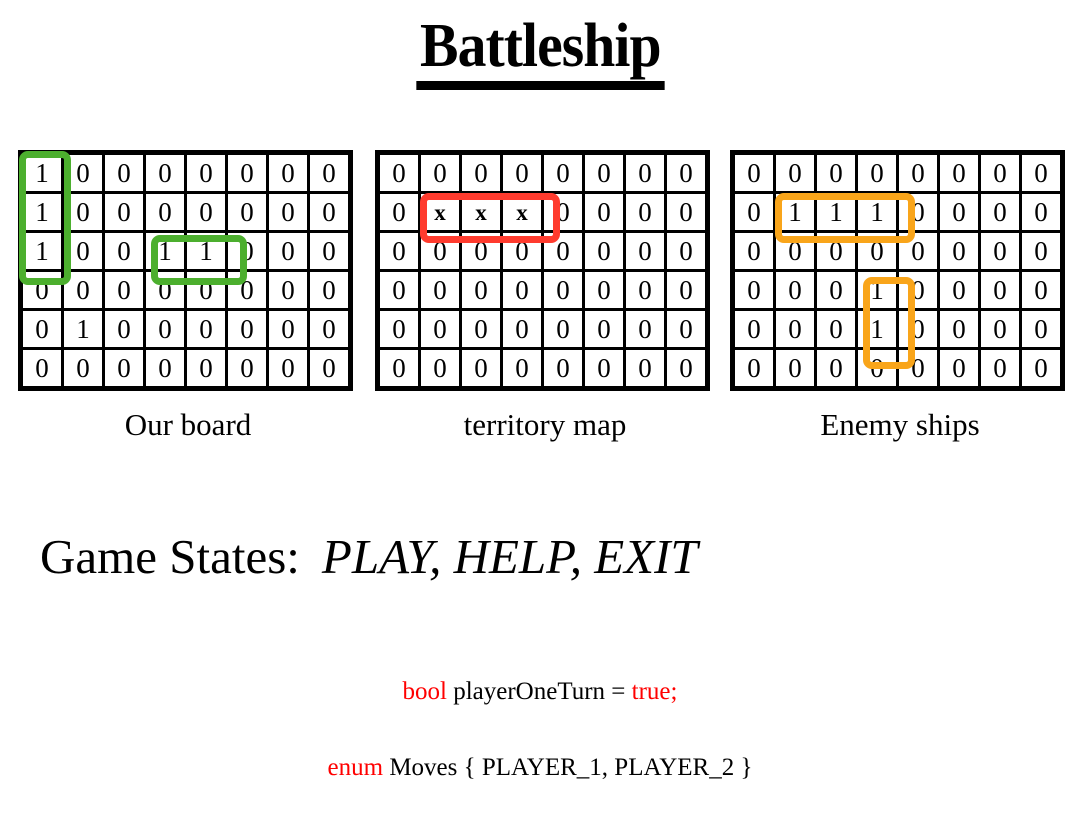  Describe the element at coordinates (836, 212) in the screenshot. I see `grid-cell-r2-c3: 1` at that location.